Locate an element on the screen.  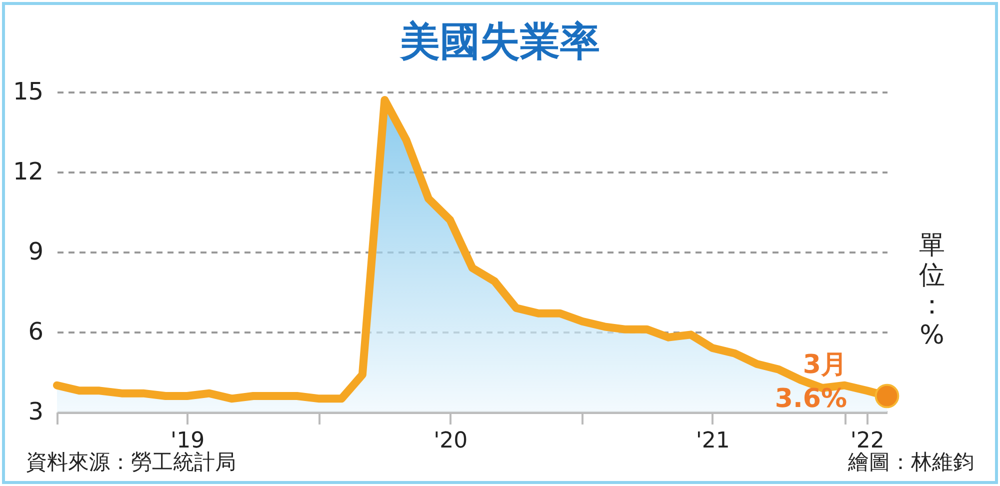
y-tick-label: 9 is located at coordinates (36, 252).